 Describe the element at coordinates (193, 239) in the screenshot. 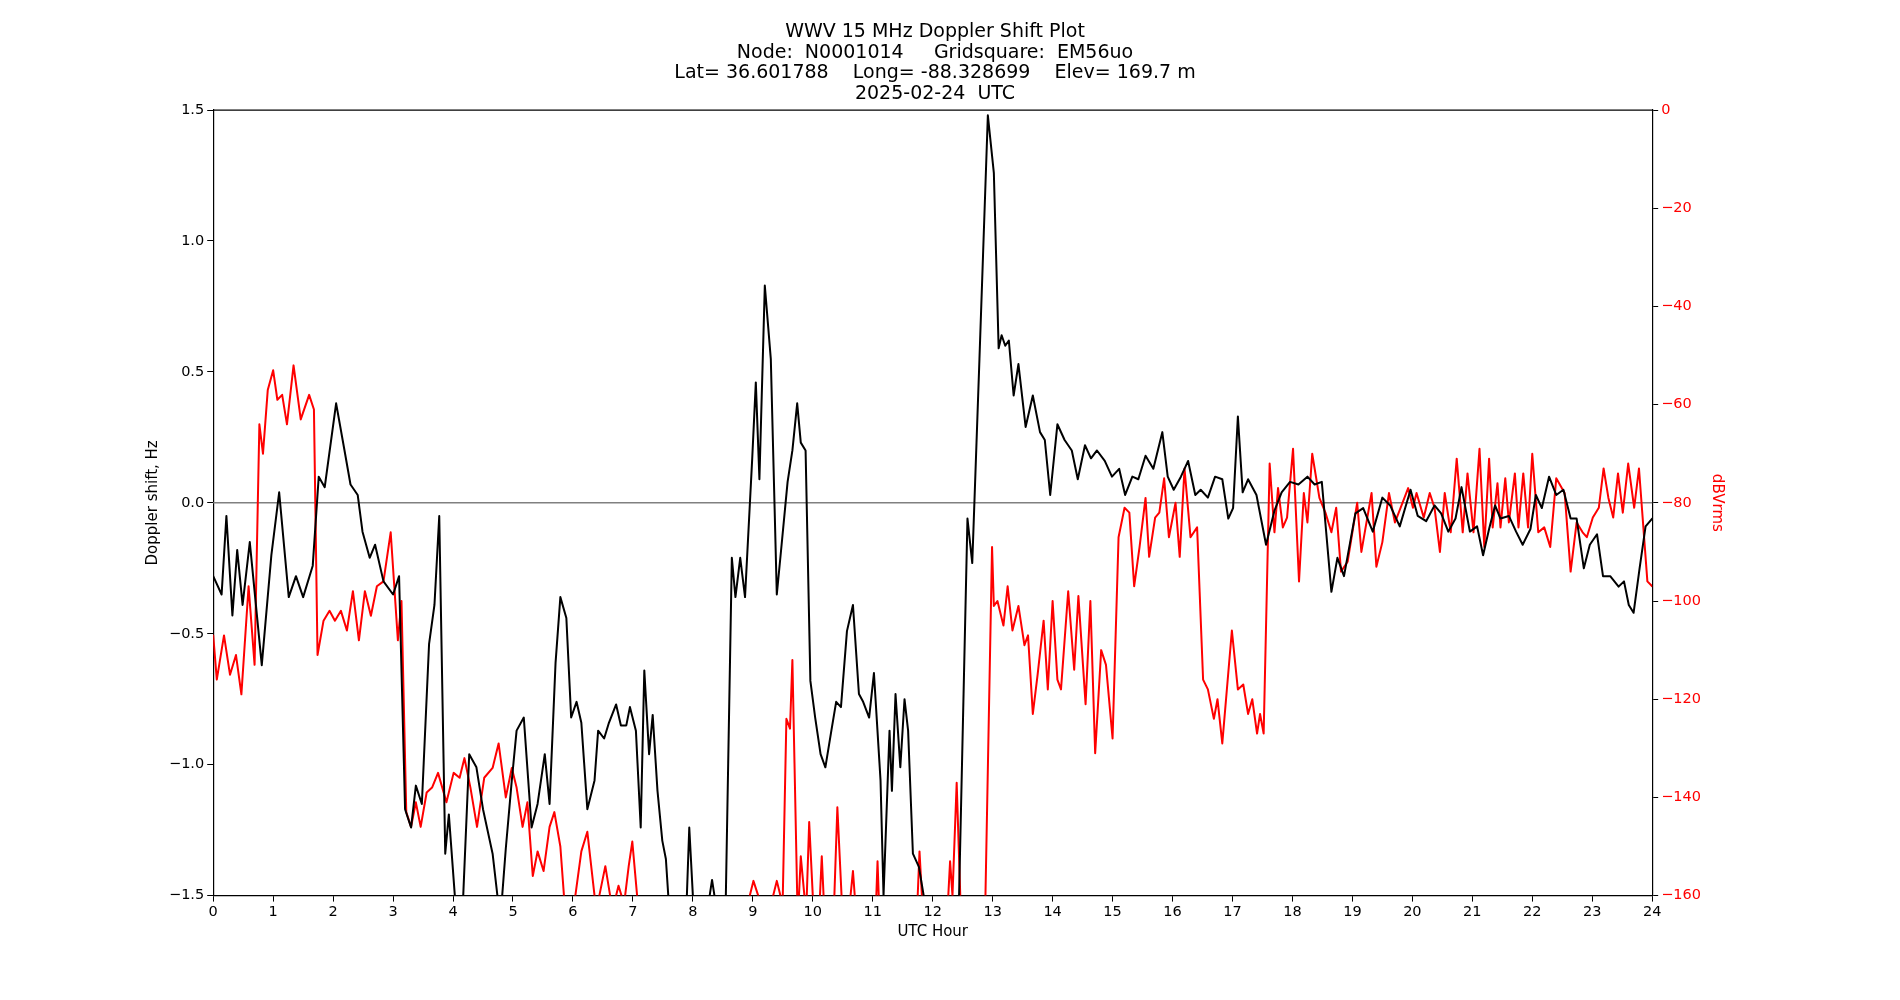

I see `y-tick-label: 1.0` at that location.